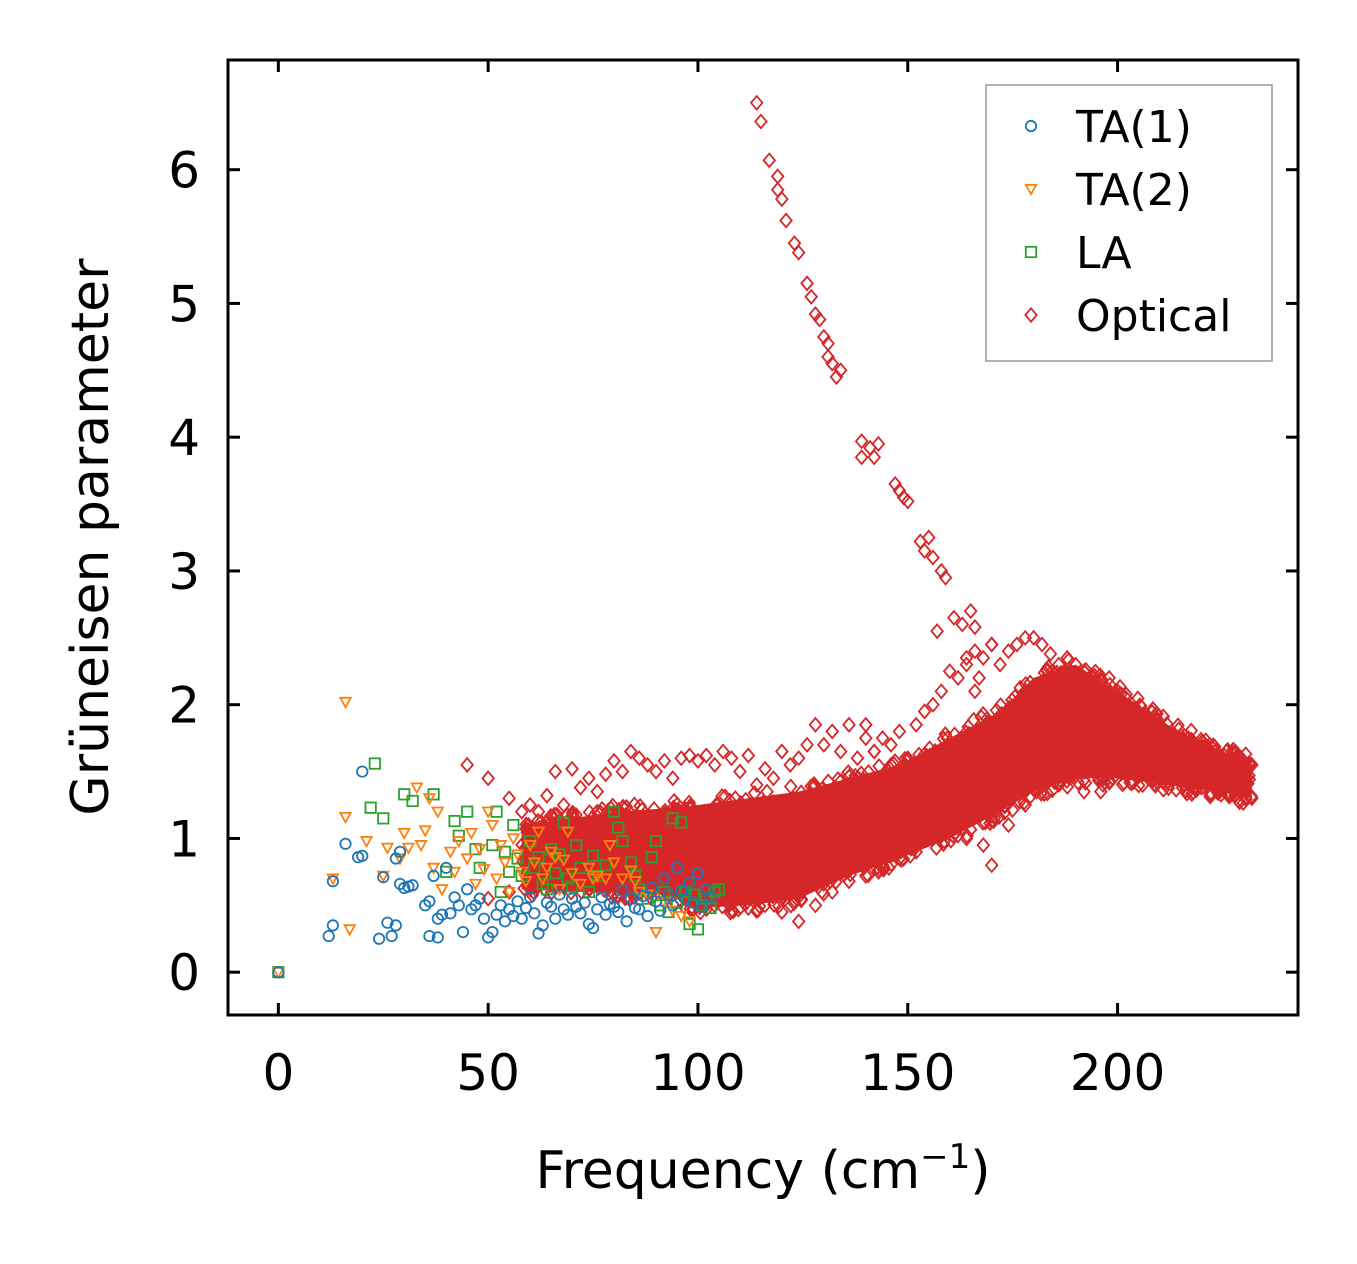  What do you see at coordinates (1117, 1073) in the screenshot?
I see `x-tick-label: 200` at bounding box center [1117, 1073].